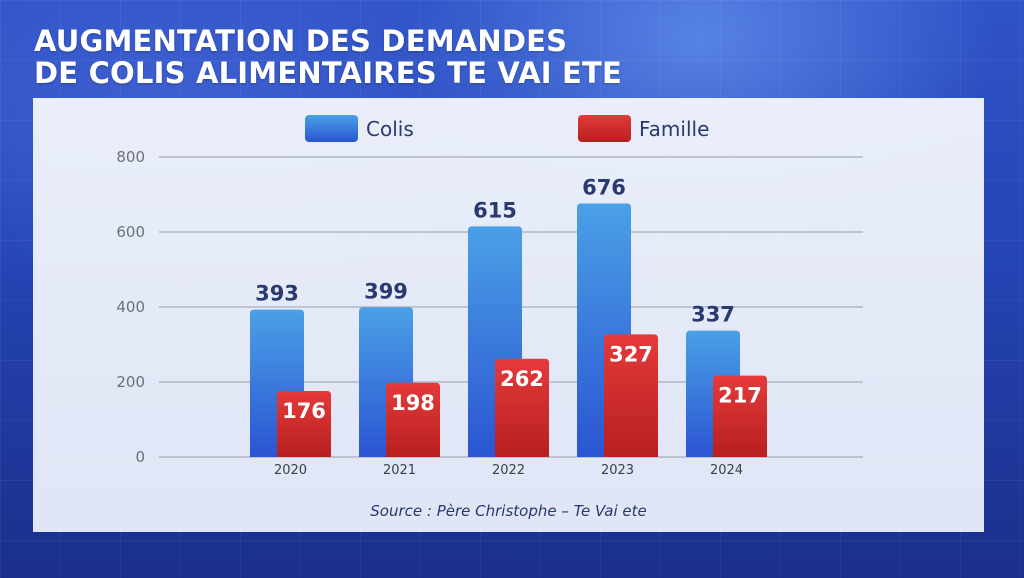 Image resolution: width=1024 pixels, height=578 pixels. What do you see at coordinates (507, 128) in the screenshot?
I see `legend: Colis Famille` at bounding box center [507, 128].